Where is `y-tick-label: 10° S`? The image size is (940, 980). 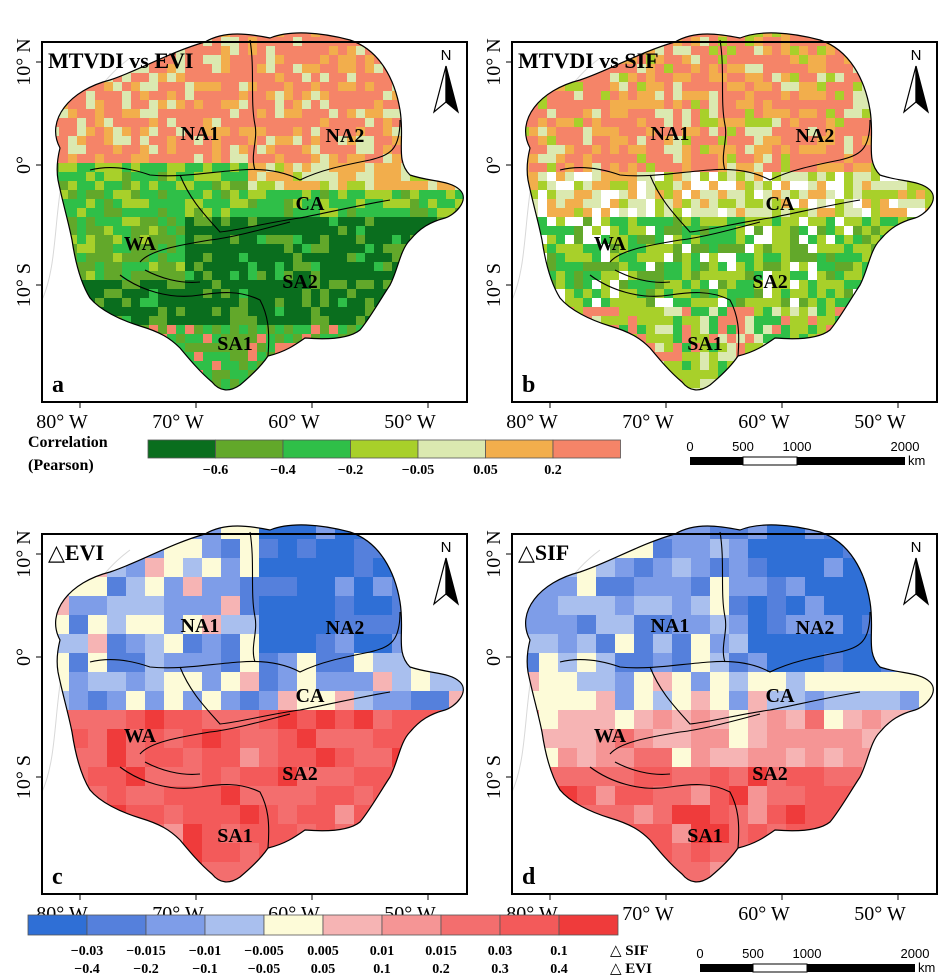
y-tick-label: 10° S is located at coordinates (494, 285).